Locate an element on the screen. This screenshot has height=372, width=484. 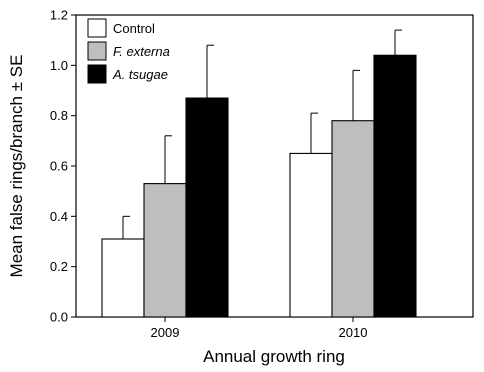
y-tick-label: 1.0 is located at coordinates (59, 65).